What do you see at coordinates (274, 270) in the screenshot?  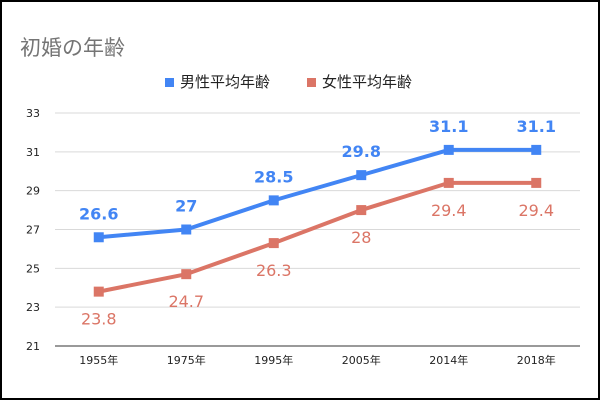 I see `data-label: 26.3` at bounding box center [274, 270].